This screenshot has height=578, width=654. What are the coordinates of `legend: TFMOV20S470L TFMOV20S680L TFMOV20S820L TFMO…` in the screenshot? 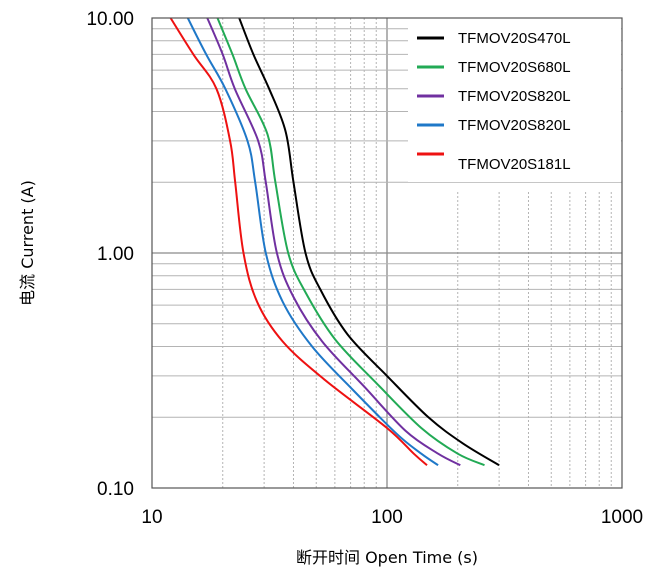 It's located at (494, 101).